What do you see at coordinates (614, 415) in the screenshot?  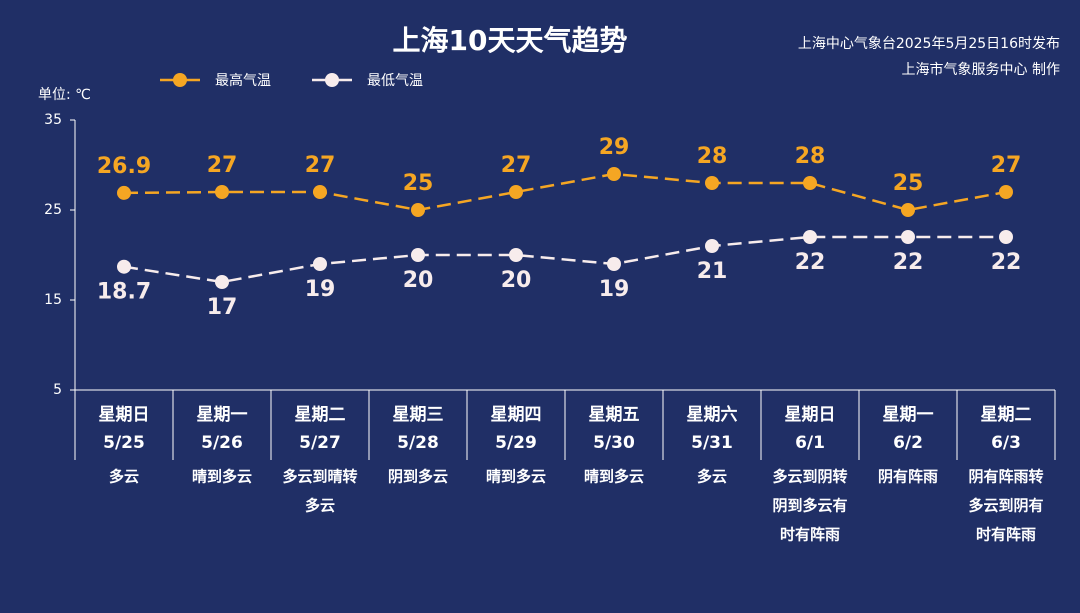 I see `weekday-label: 星期五` at bounding box center [614, 415].